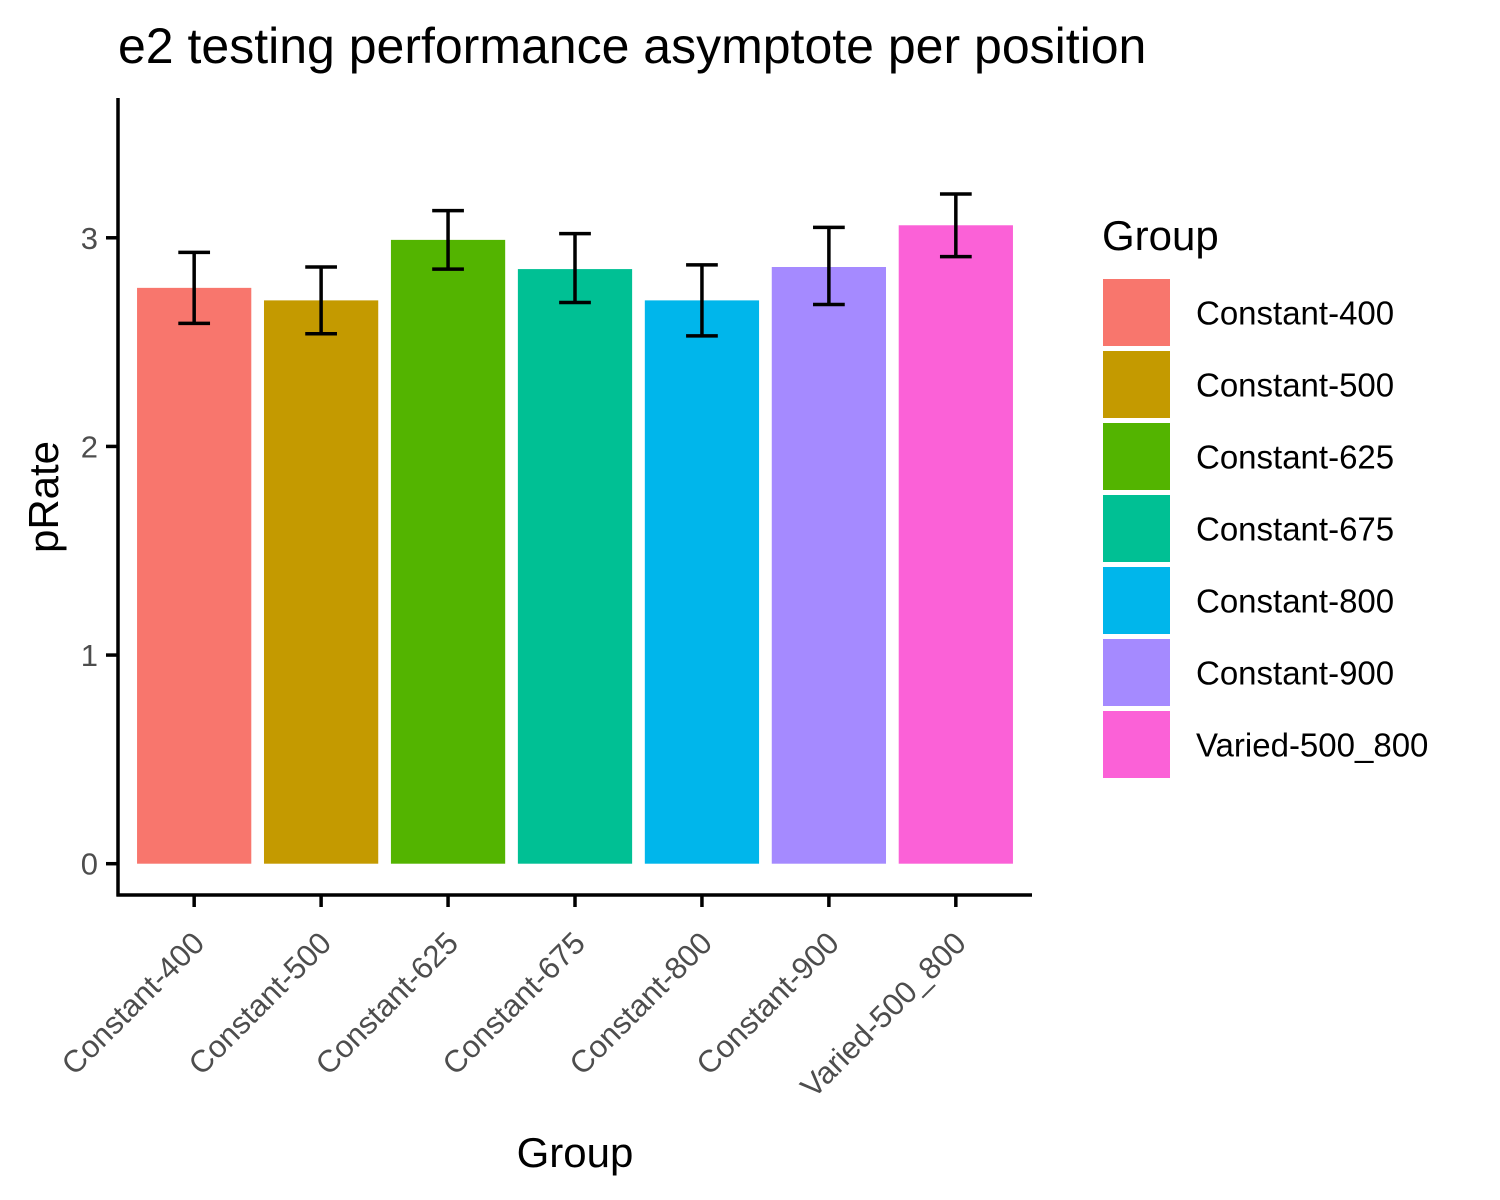  I want to click on y-tick-label: 0, so click(89, 864).